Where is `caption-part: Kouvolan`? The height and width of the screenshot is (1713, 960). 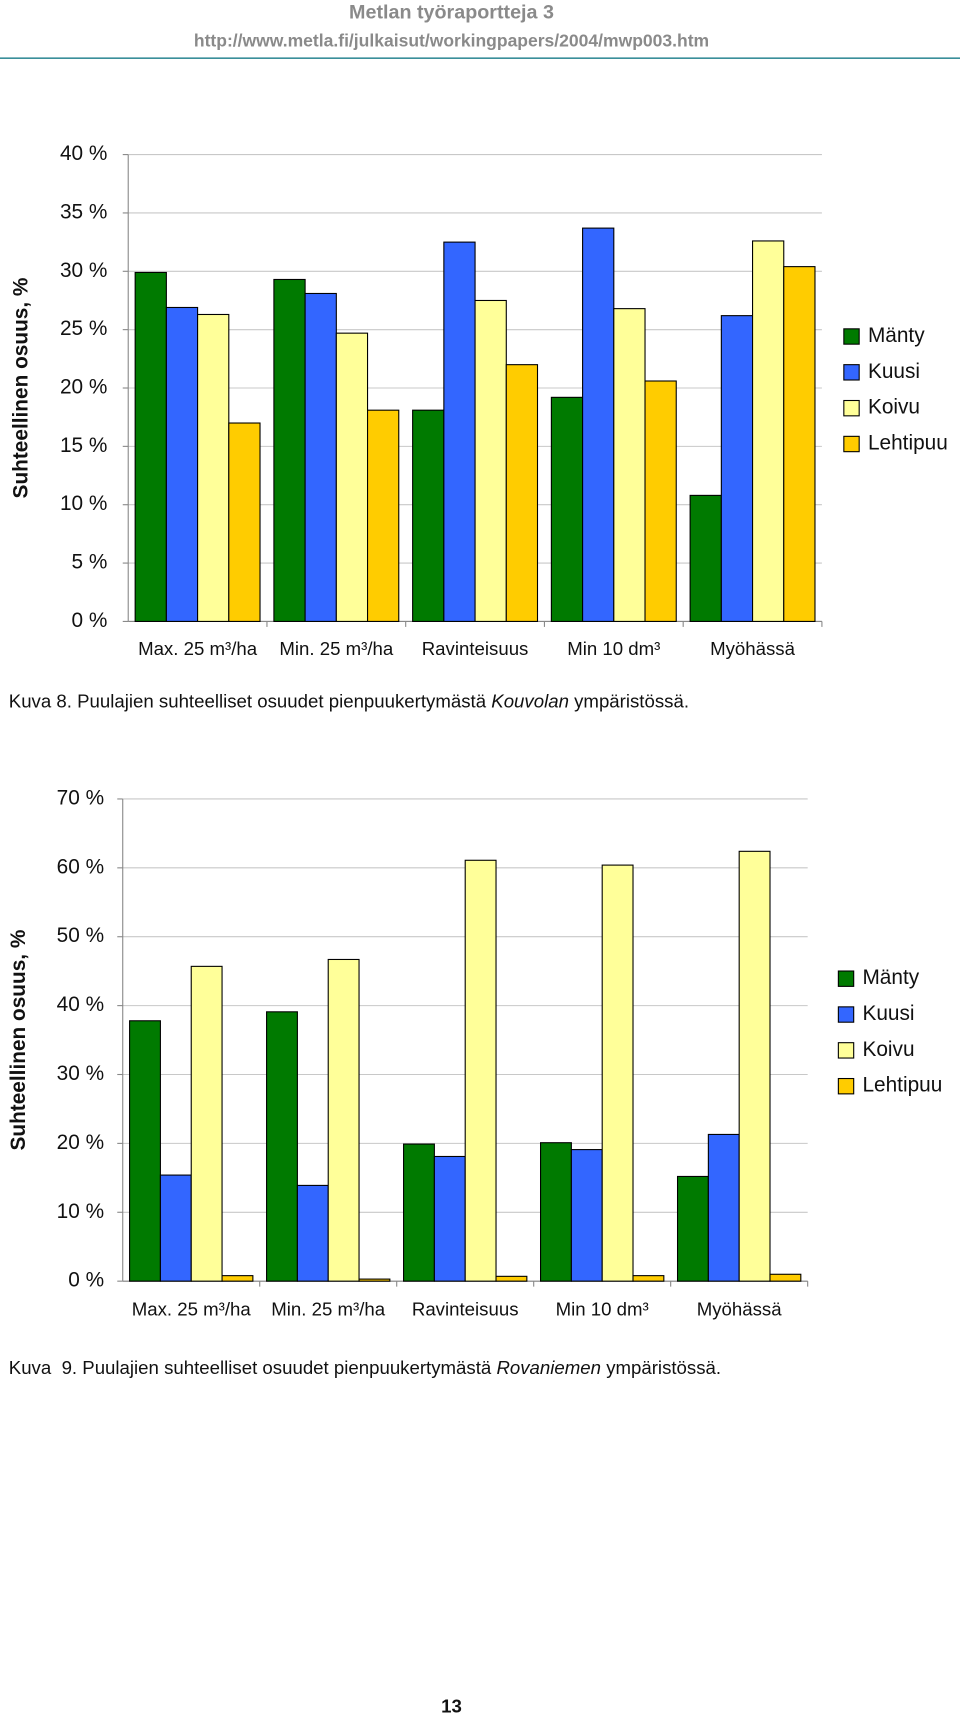 caption-part: Kouvolan is located at coordinates (530, 700).